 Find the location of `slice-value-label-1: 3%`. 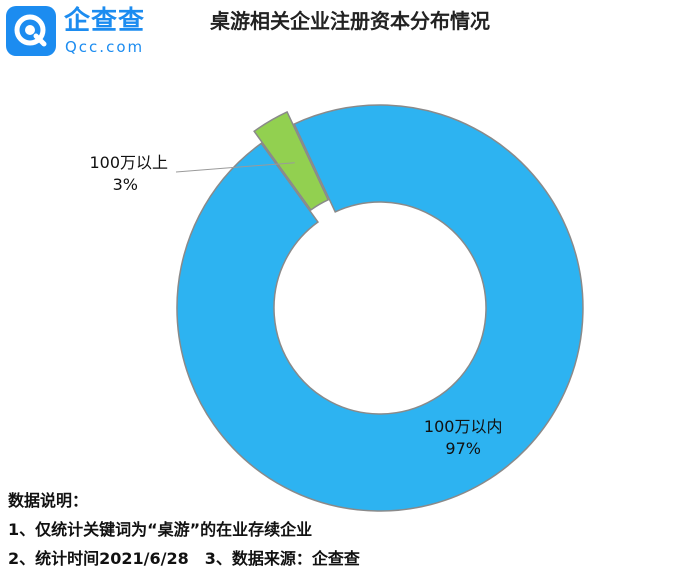

slice-value-label-1: 3% is located at coordinates (125, 184).